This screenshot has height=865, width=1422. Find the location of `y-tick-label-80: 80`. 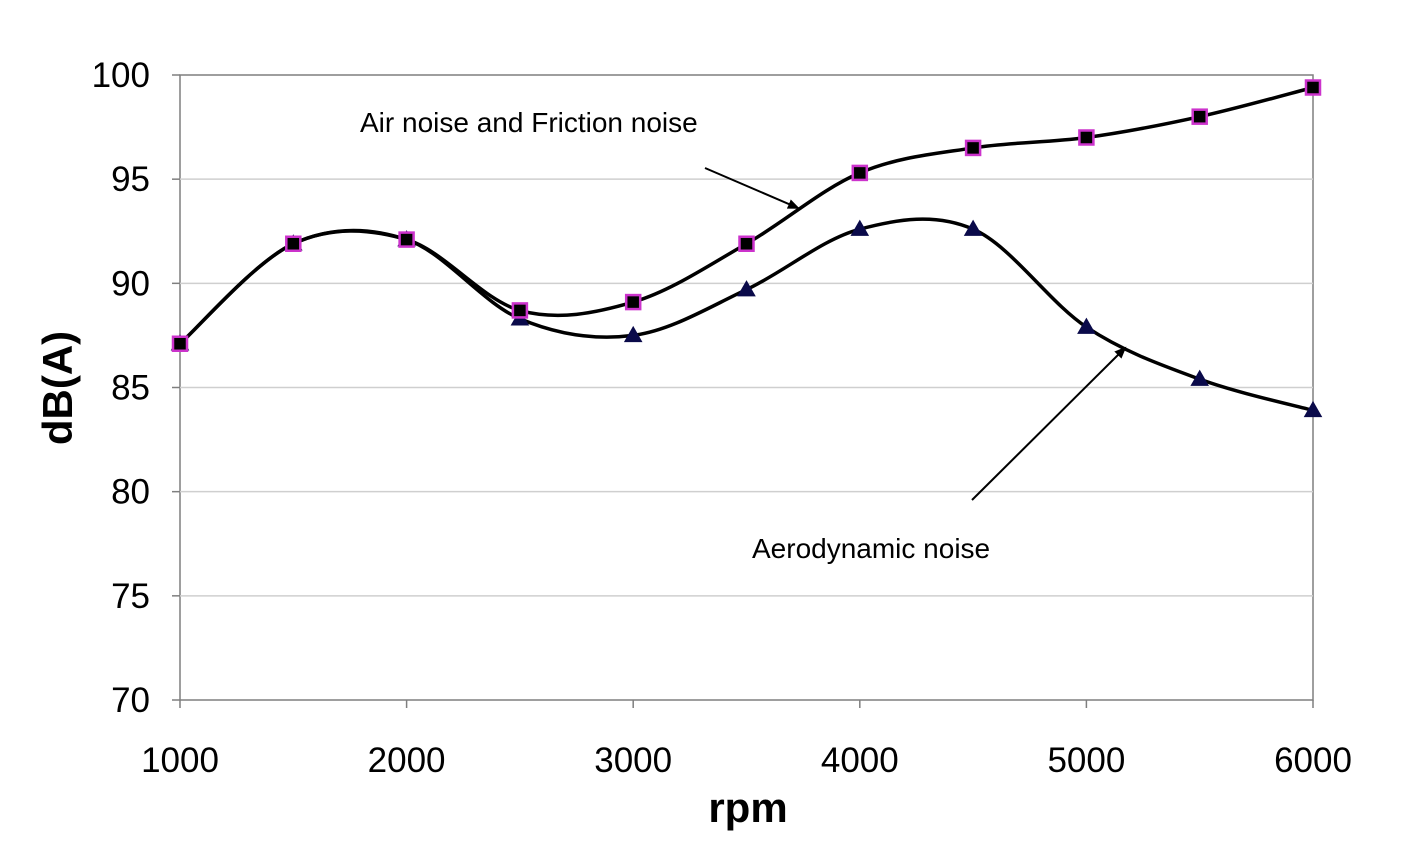

y-tick-label-80: 80 is located at coordinates (130, 492).